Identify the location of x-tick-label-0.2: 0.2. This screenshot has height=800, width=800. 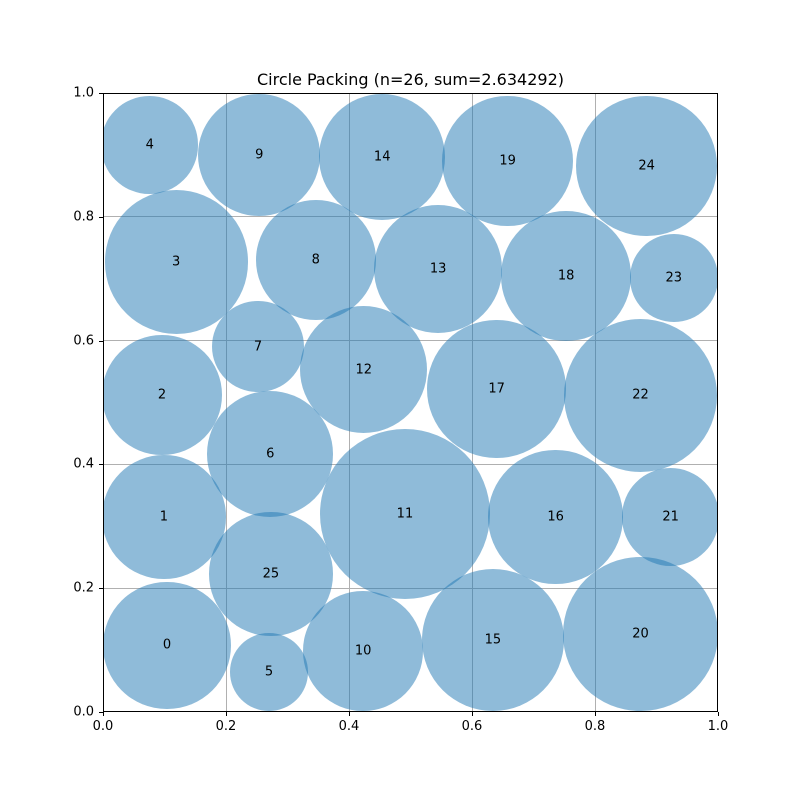
(226, 726).